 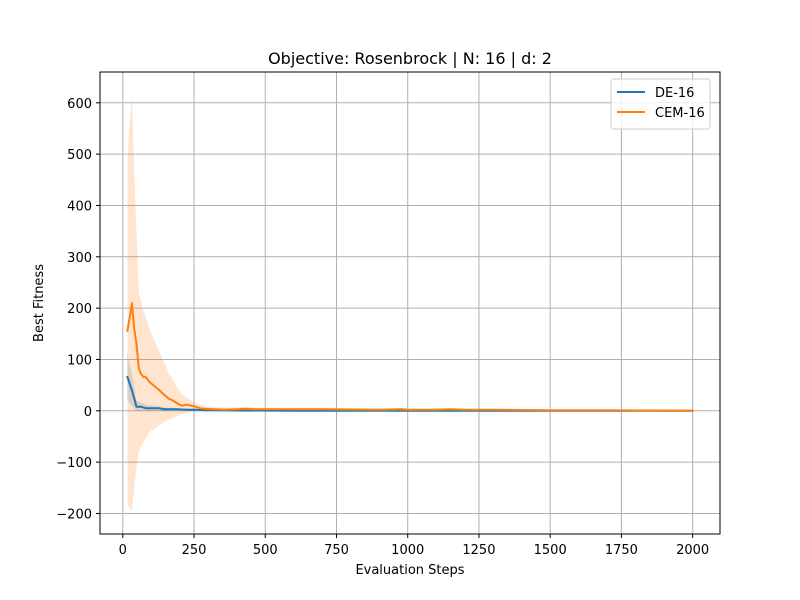 I want to click on x-tick-label: 1750, so click(x=621, y=550).